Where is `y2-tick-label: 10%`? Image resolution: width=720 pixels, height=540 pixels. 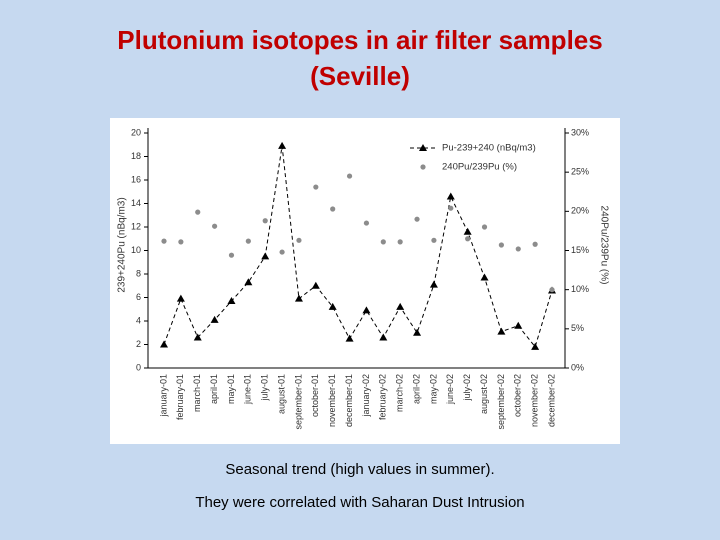 y2-tick-label: 10% is located at coordinates (580, 289).